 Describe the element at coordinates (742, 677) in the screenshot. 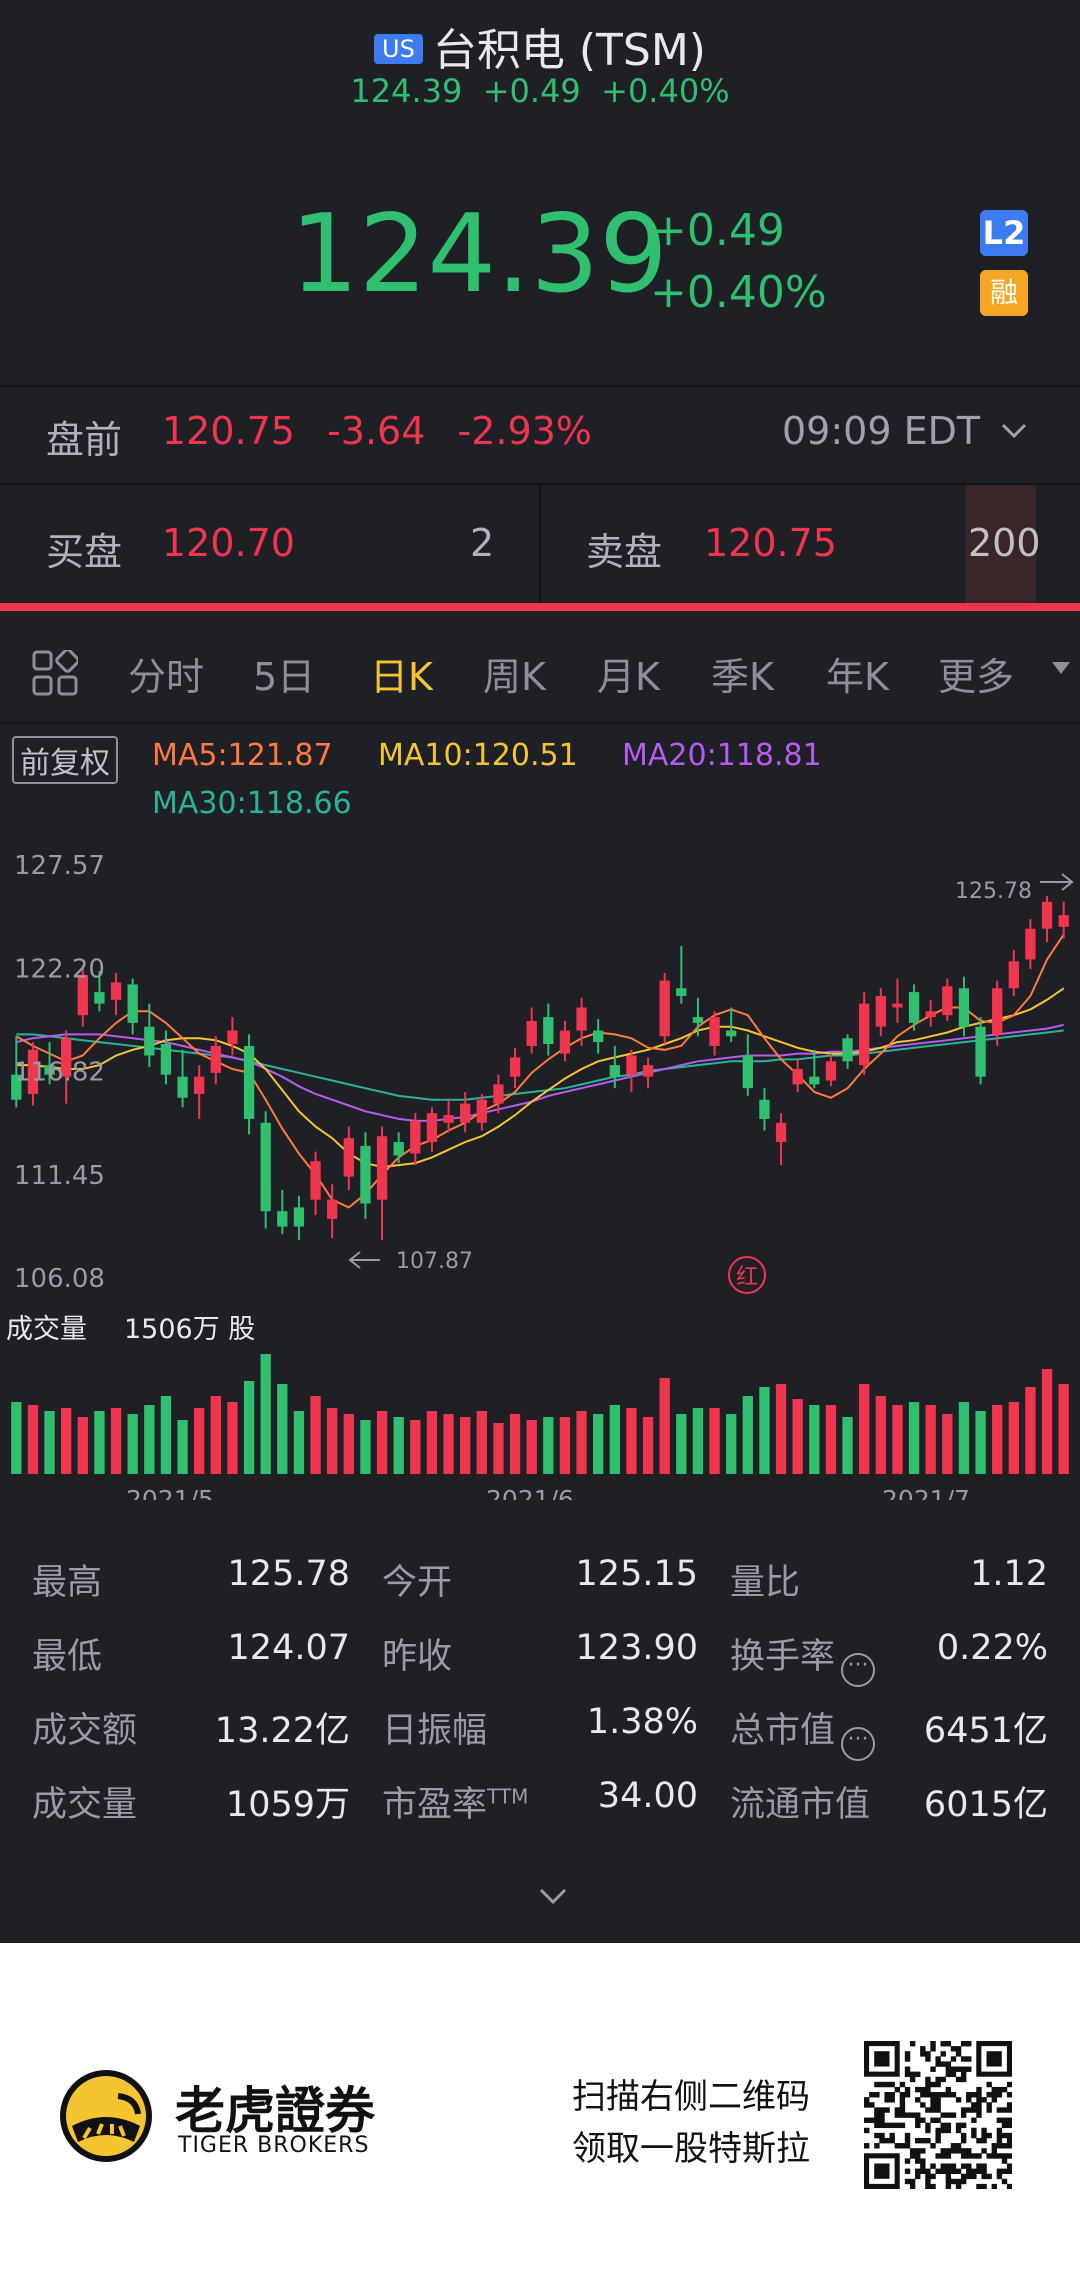

I see `tab-quarterly-k: 季K` at that location.